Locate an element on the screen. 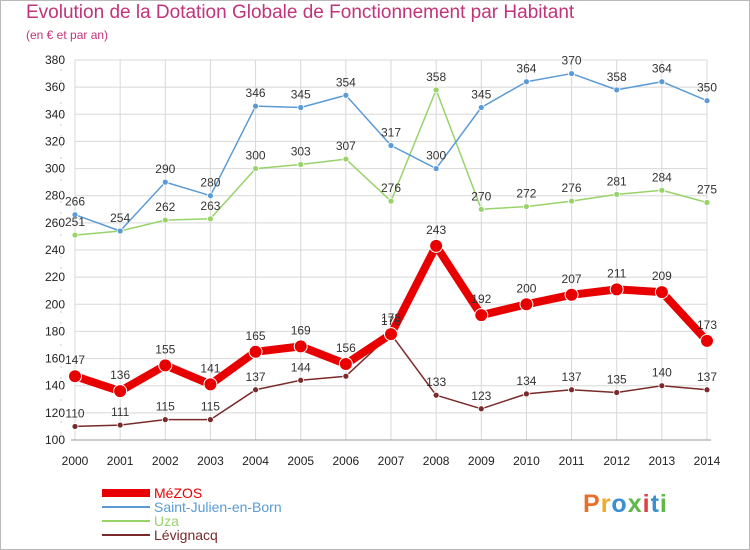 The image size is (750, 550). x-tick-label: 2010 is located at coordinates (526, 461).